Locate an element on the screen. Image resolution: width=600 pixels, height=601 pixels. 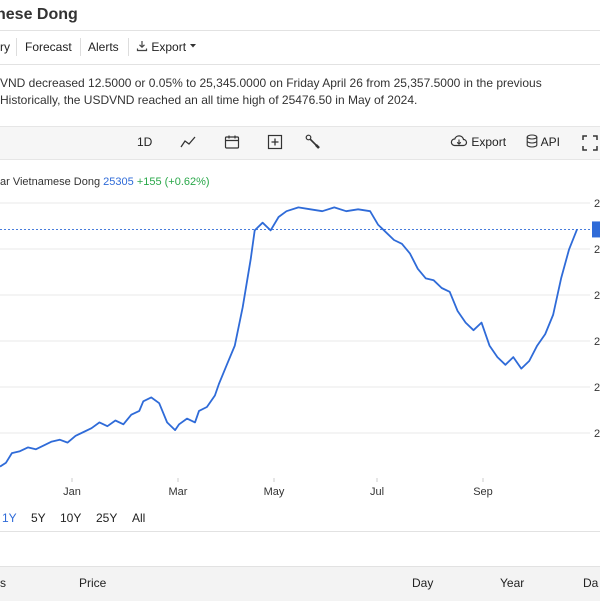
chart-export-button: Export is located at coordinates (478, 141).